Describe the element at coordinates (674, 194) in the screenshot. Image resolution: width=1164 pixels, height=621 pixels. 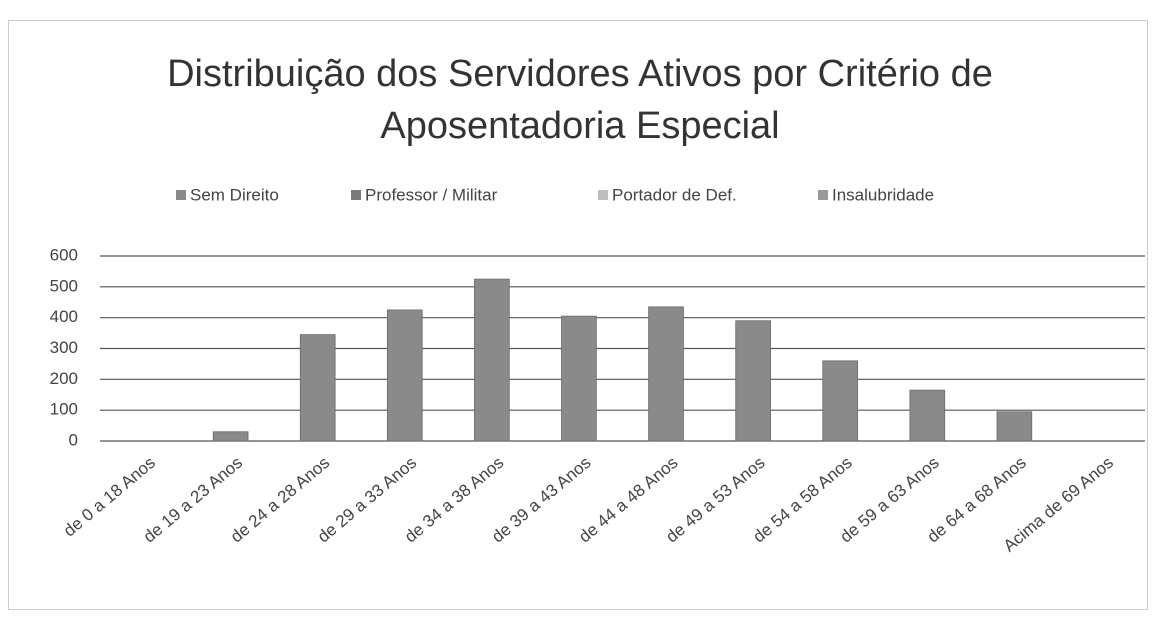
I see `legend-label: Portador de Def.` at that location.